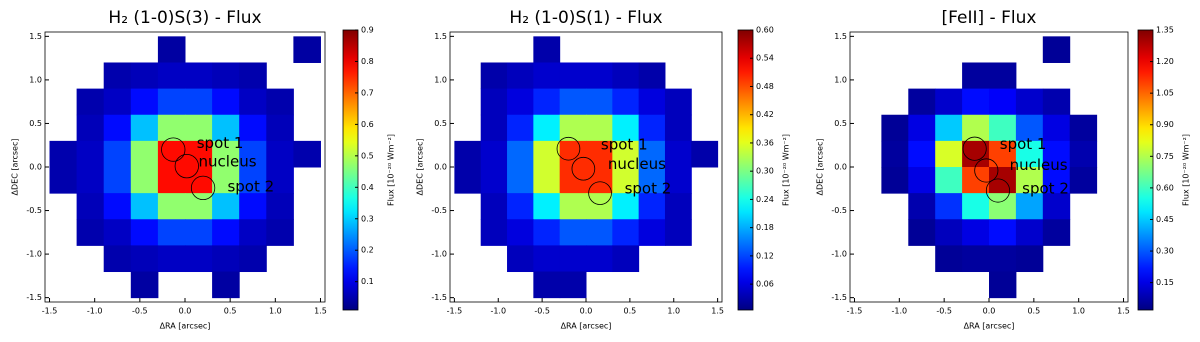 The image size is (1200, 342). I want to click on y-tick-label: -0.5, so click(839, 210).